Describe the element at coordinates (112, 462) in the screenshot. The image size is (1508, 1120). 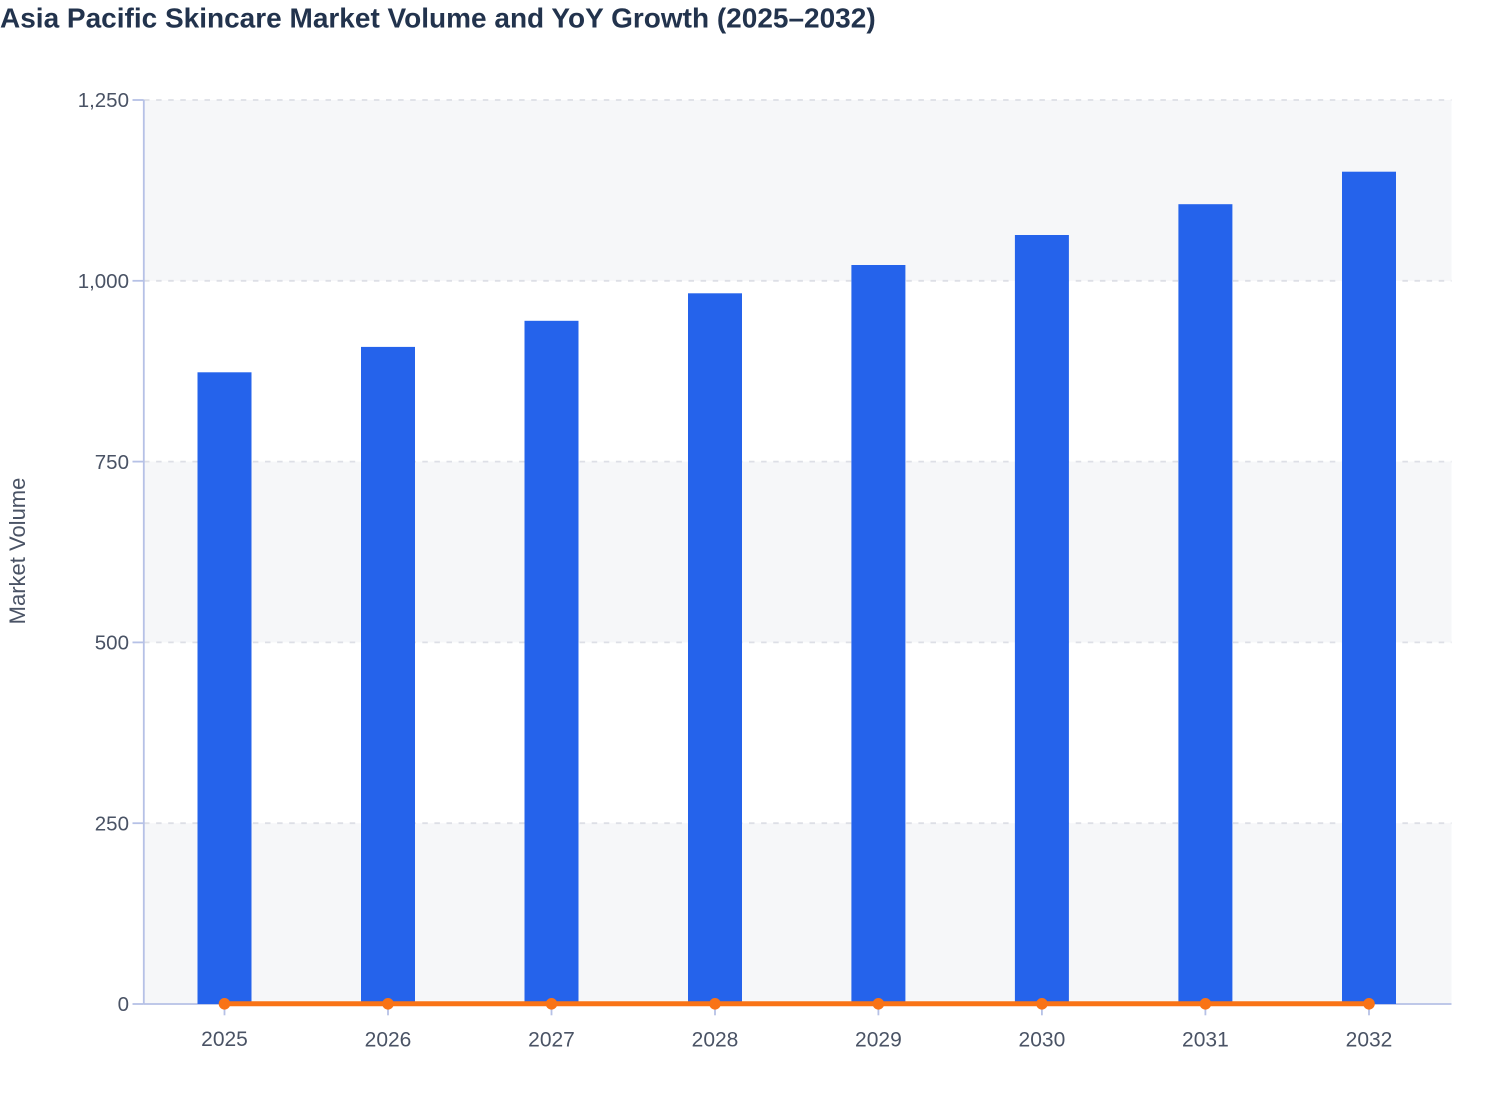
I see `svg-text: 750` at that location.